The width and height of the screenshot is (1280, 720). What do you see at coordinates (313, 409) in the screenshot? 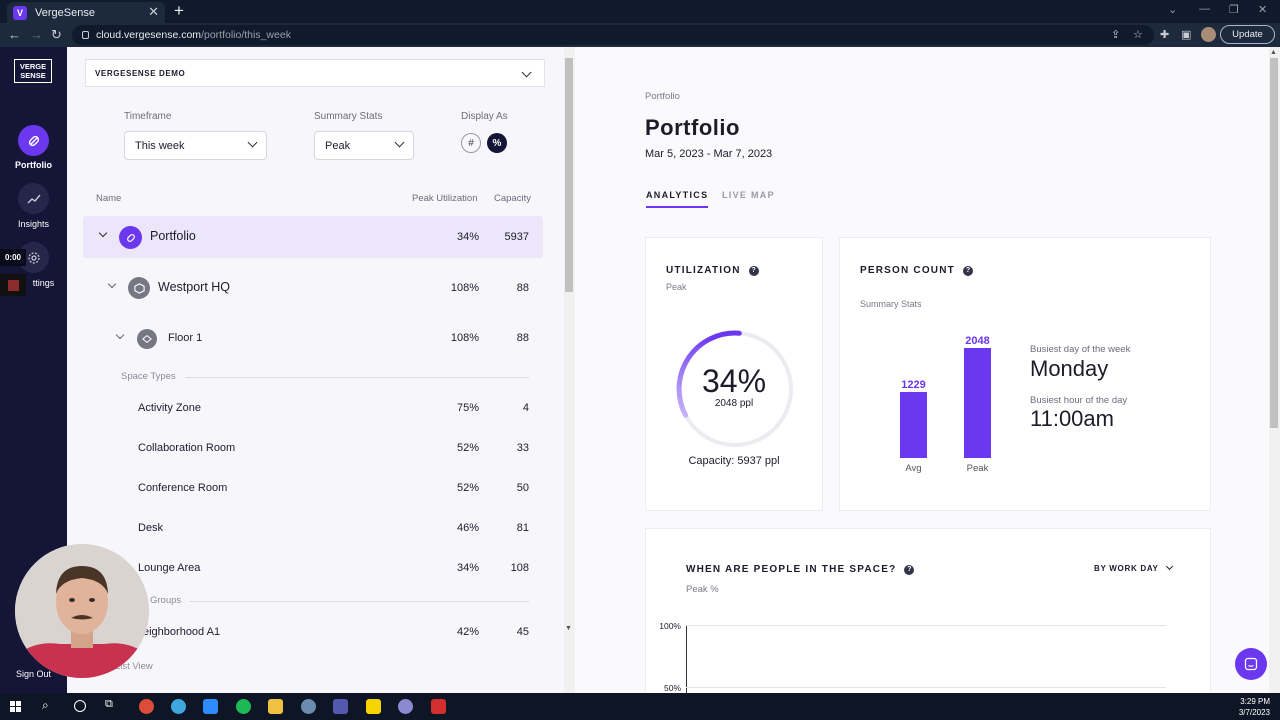
I see `space-type-row: Activity Zone 75% 4` at bounding box center [313, 409].